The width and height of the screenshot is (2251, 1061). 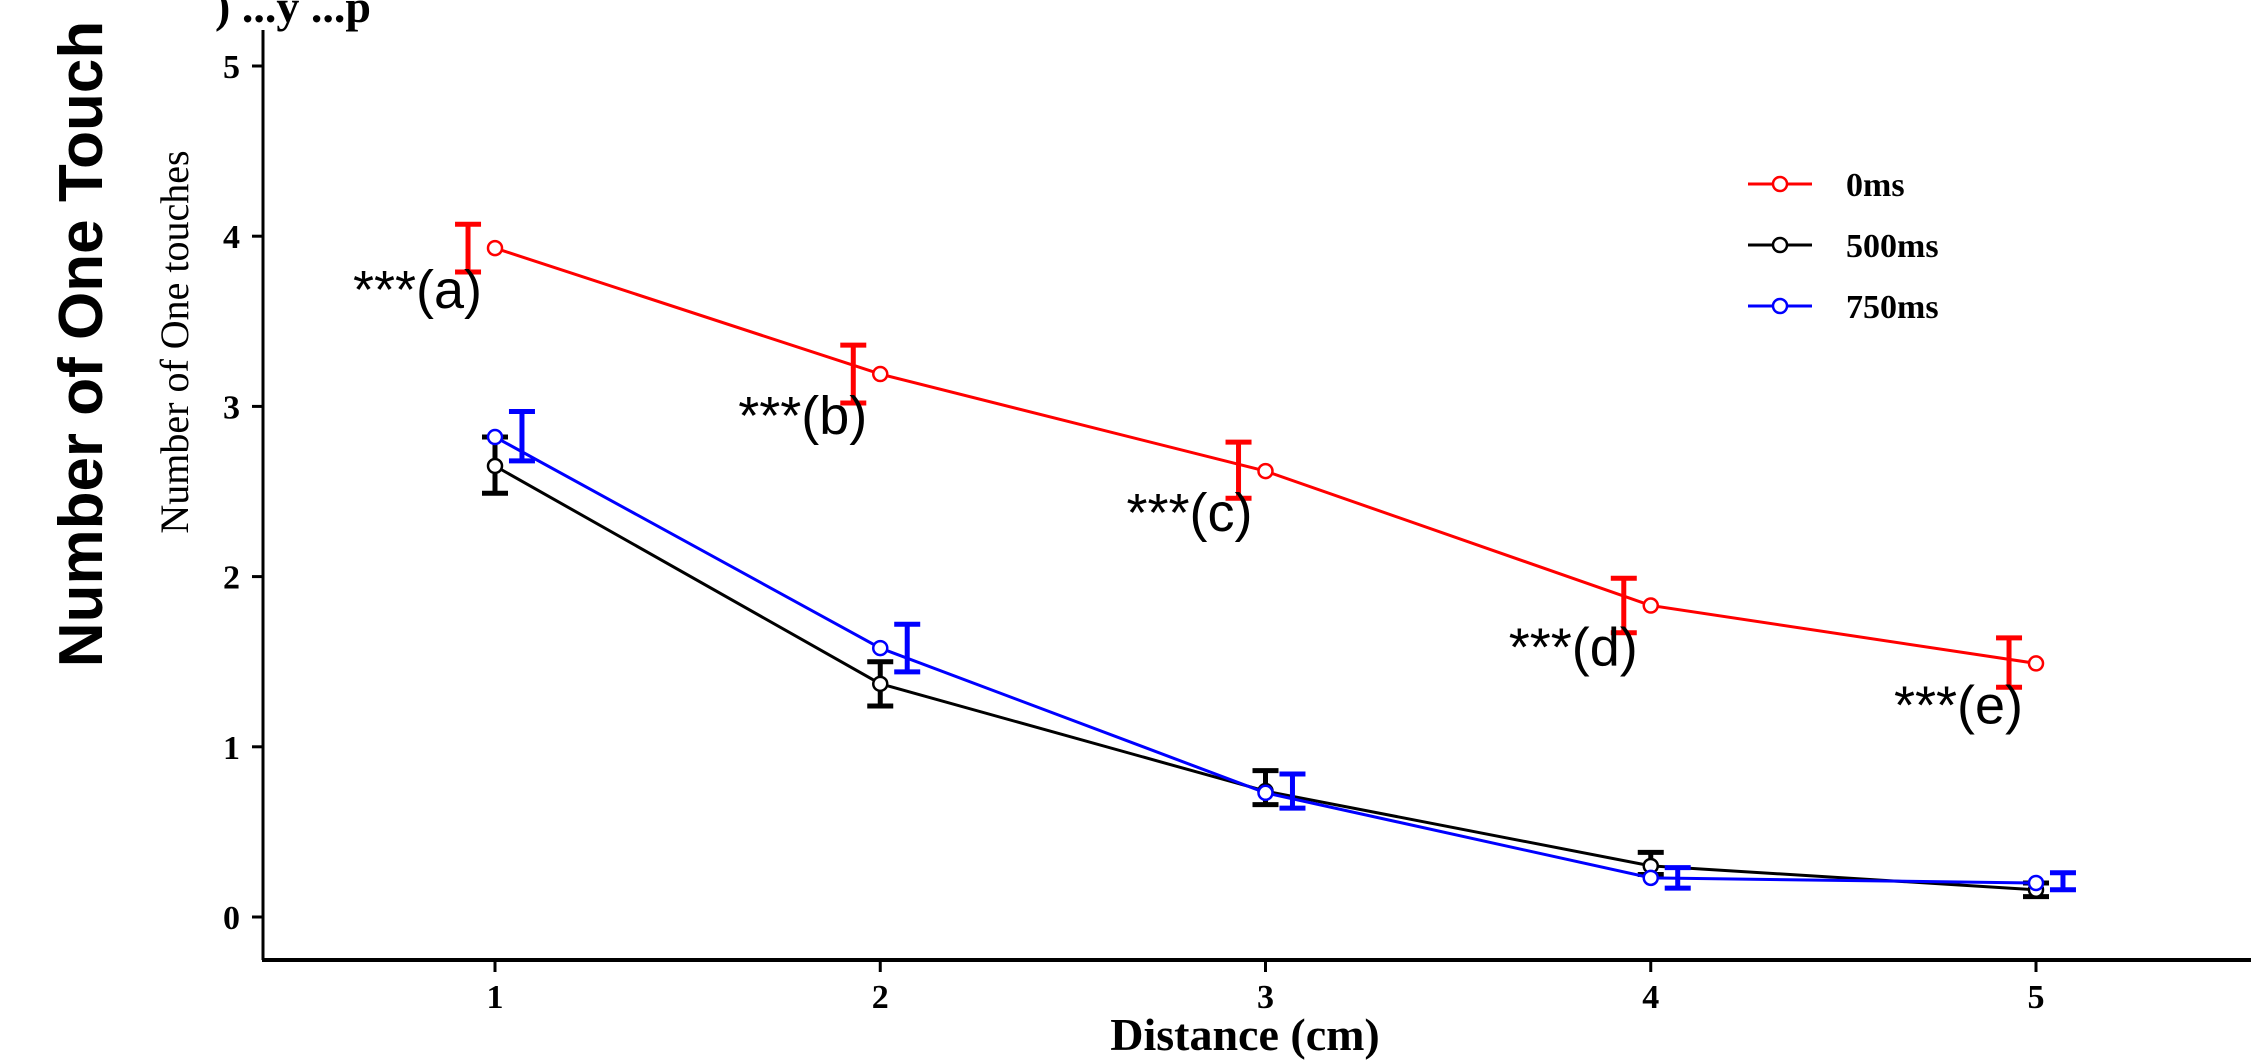 I want to click on y-tick-label: 3, so click(x=231, y=407).